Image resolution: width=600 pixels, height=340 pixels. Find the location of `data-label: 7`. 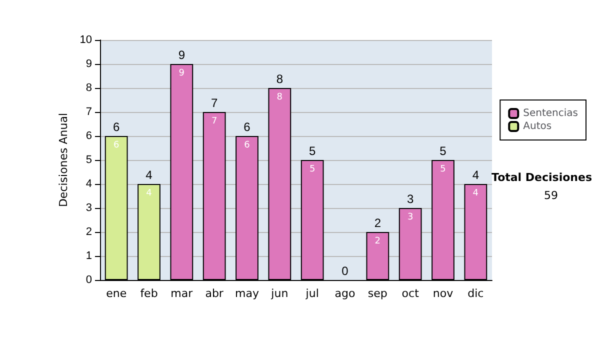

data-label: 7 is located at coordinates (214, 121).